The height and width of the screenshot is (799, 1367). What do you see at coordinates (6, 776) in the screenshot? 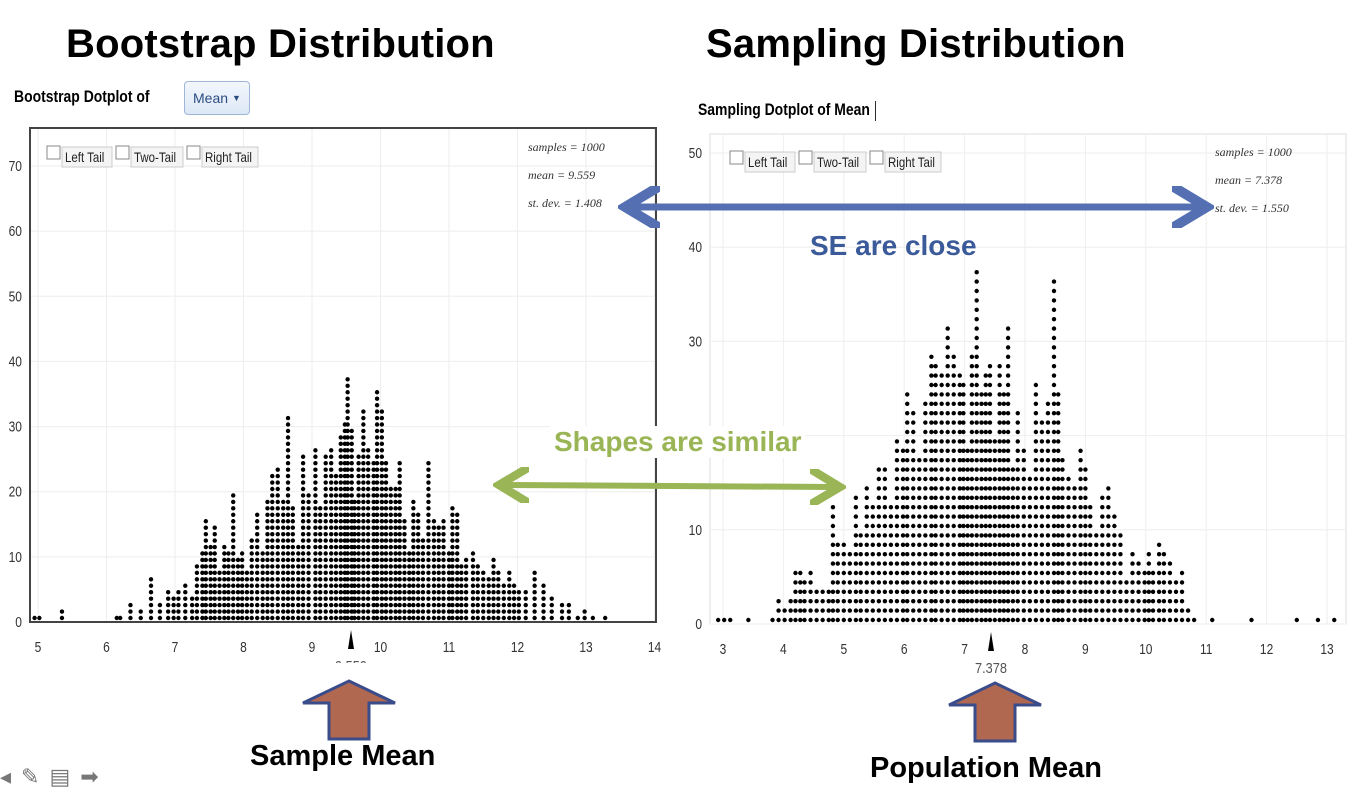
I see `back-arrow-icon: ◂` at bounding box center [6, 776].